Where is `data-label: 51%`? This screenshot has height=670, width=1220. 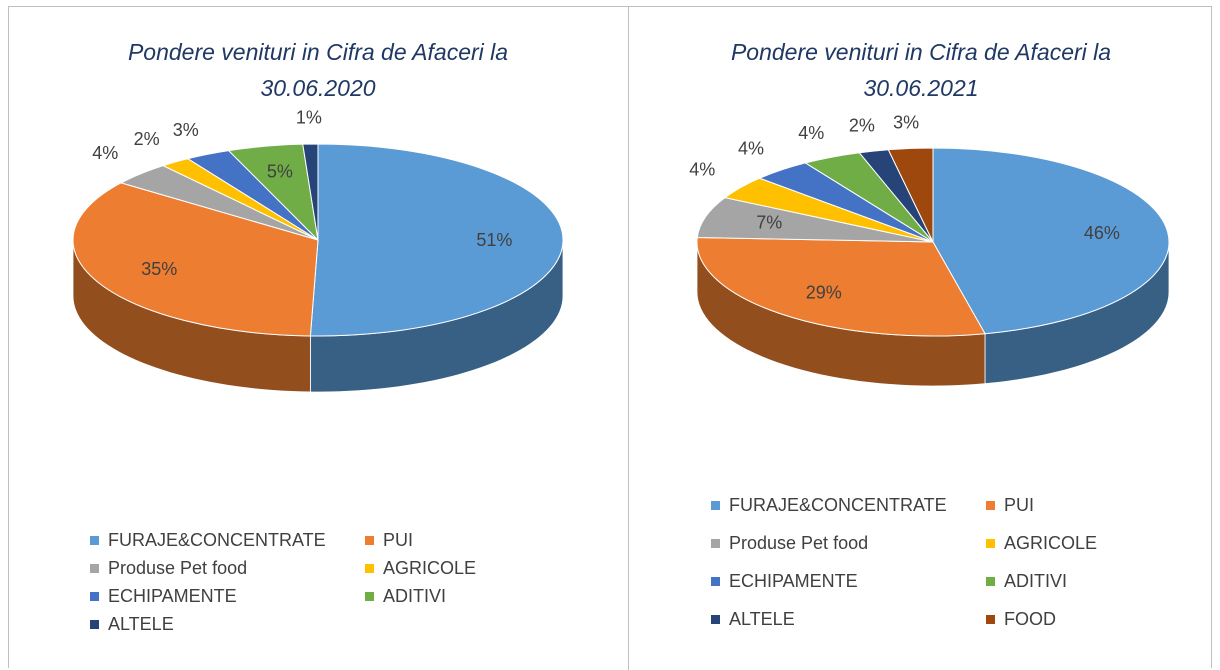 data-label: 51% is located at coordinates (494, 240).